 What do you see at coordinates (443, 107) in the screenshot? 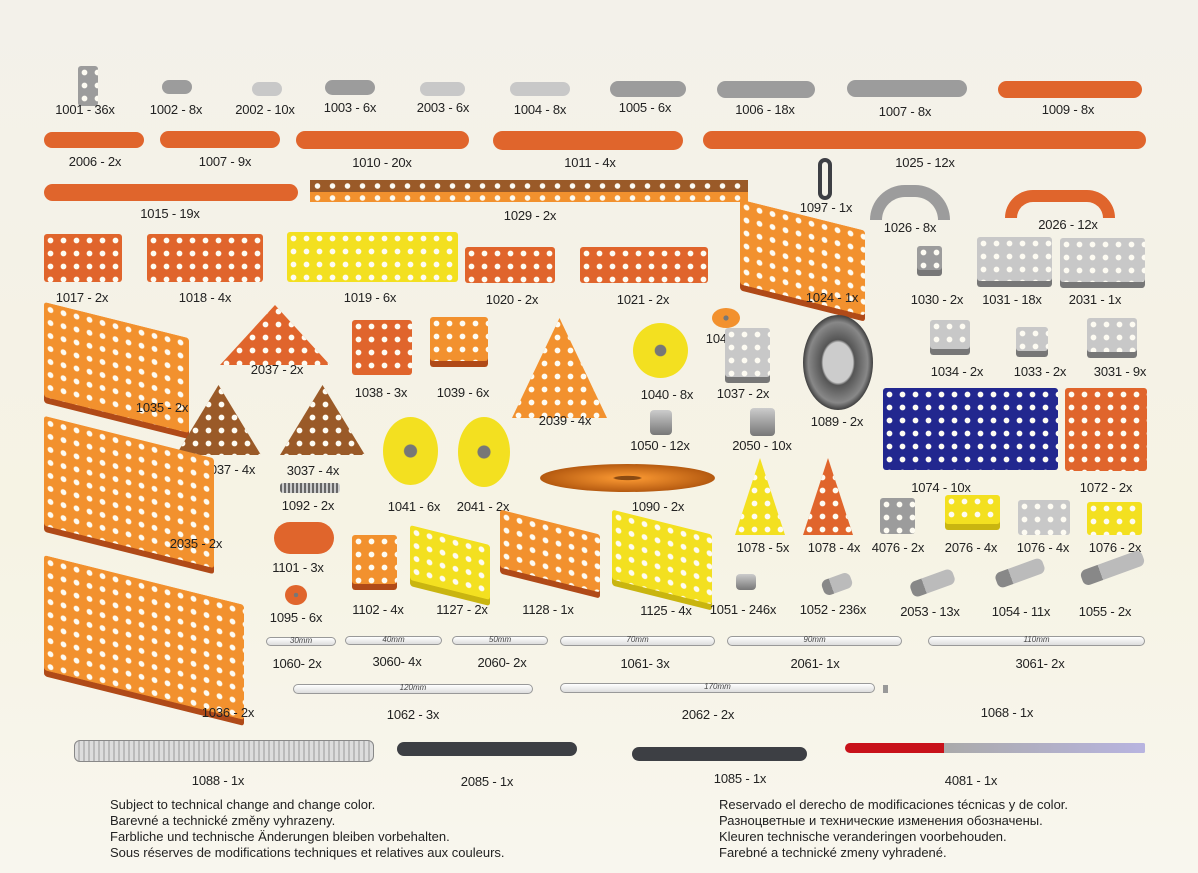
I see `part-label: 2003 - 6x` at bounding box center [443, 107].